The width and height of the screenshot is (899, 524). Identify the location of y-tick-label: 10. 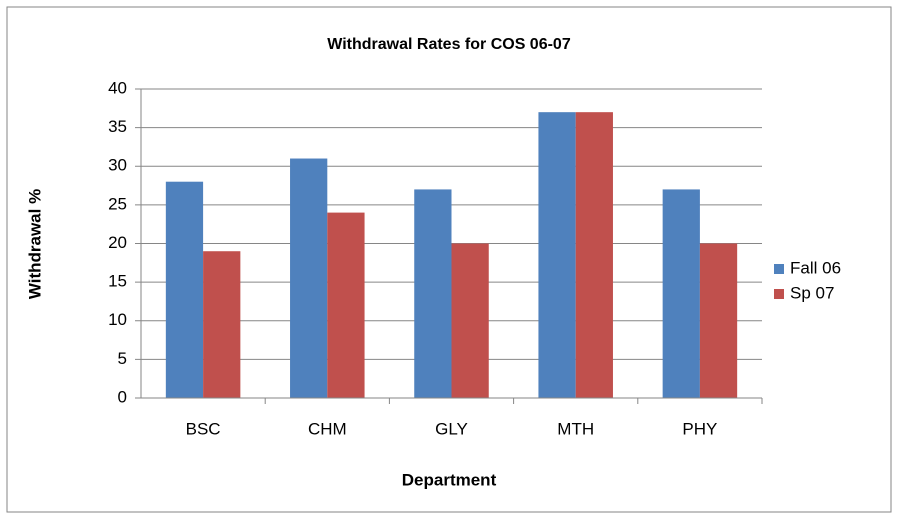
(117, 319).